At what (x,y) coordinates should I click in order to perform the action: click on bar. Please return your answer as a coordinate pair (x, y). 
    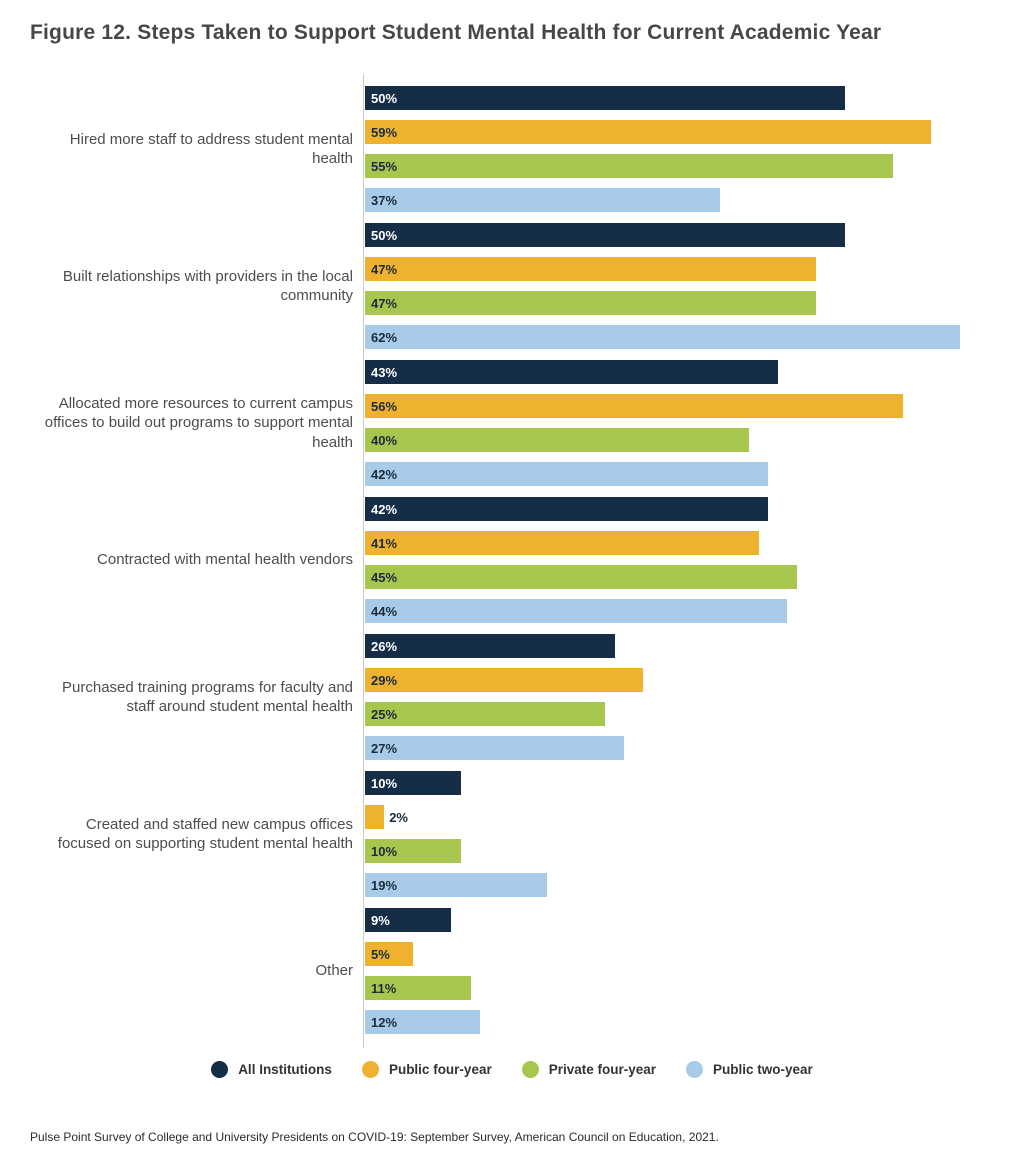
    Looking at the image, I should click on (375, 817).